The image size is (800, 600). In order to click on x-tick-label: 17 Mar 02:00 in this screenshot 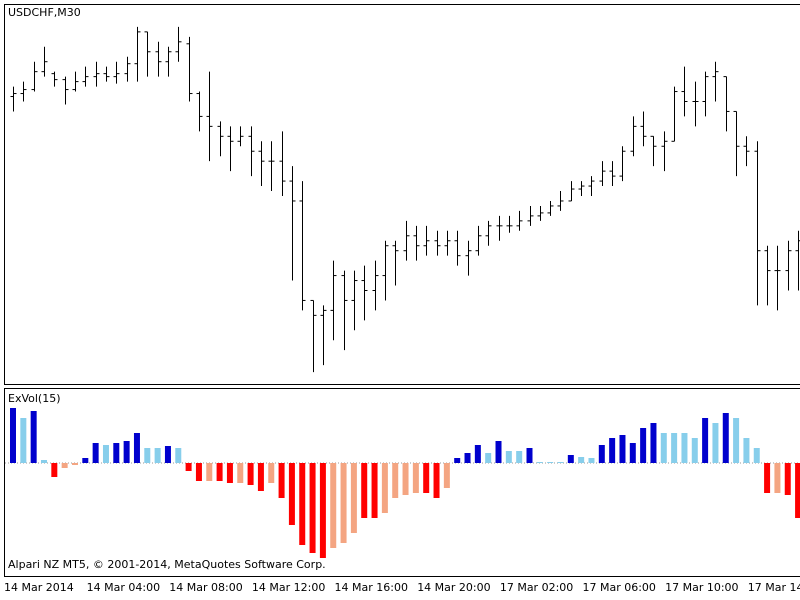, I will do `click(536, 587)`.